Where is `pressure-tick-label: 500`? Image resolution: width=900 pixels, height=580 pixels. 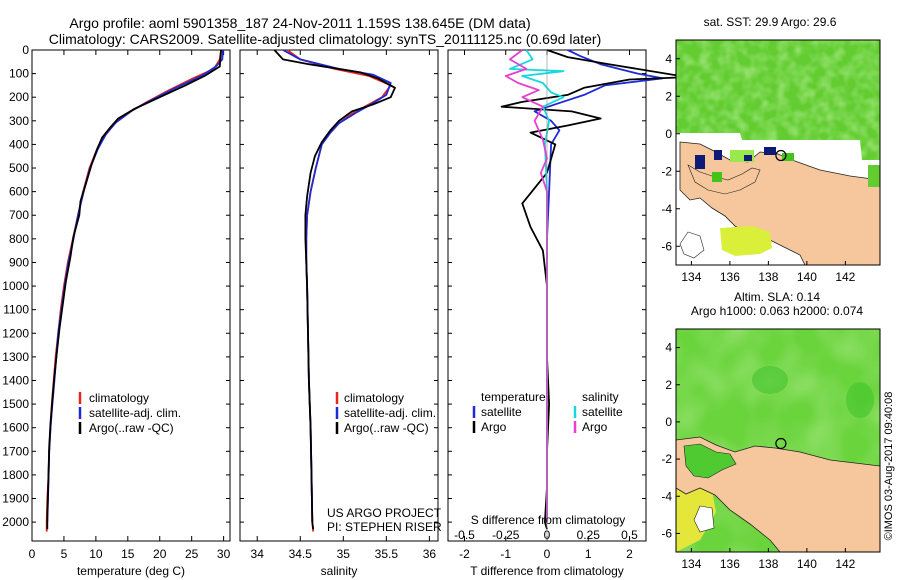
pressure-tick-label: 500 is located at coordinates (19, 168).